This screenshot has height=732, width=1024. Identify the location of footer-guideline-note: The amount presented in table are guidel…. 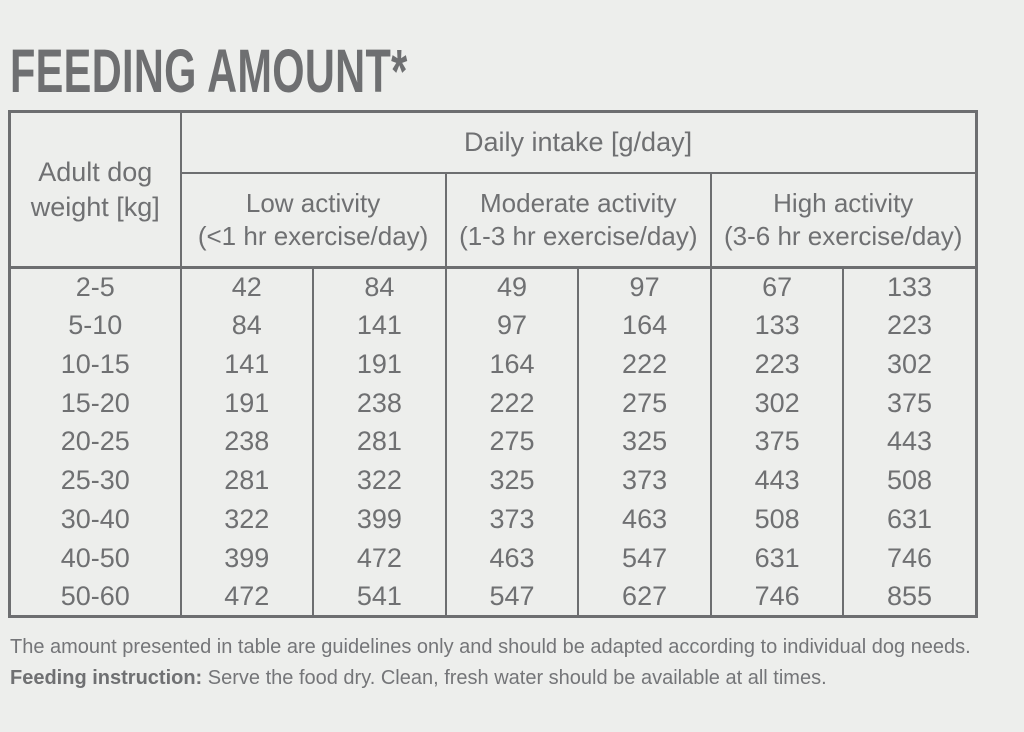
(490, 647).